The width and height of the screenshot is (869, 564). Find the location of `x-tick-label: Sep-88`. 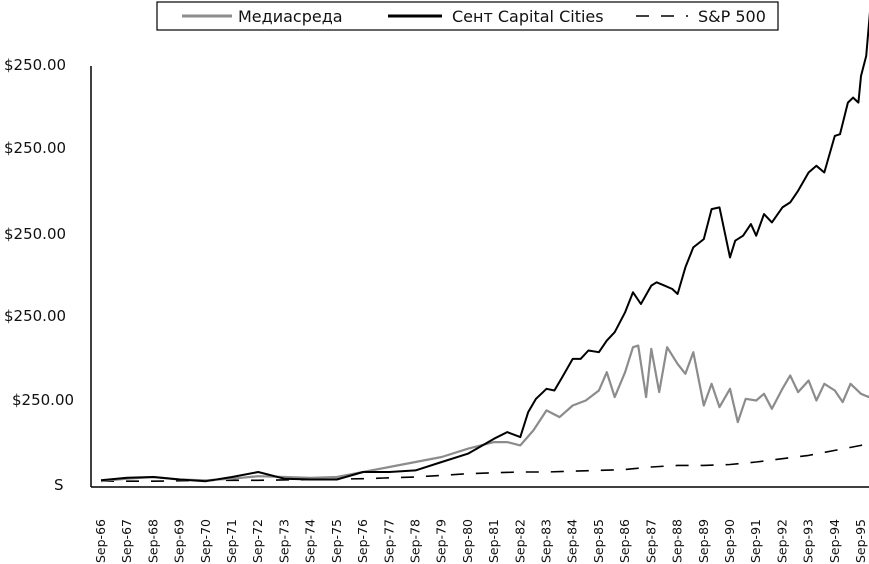

x-tick-label: Sep-88 is located at coordinates (677, 541).